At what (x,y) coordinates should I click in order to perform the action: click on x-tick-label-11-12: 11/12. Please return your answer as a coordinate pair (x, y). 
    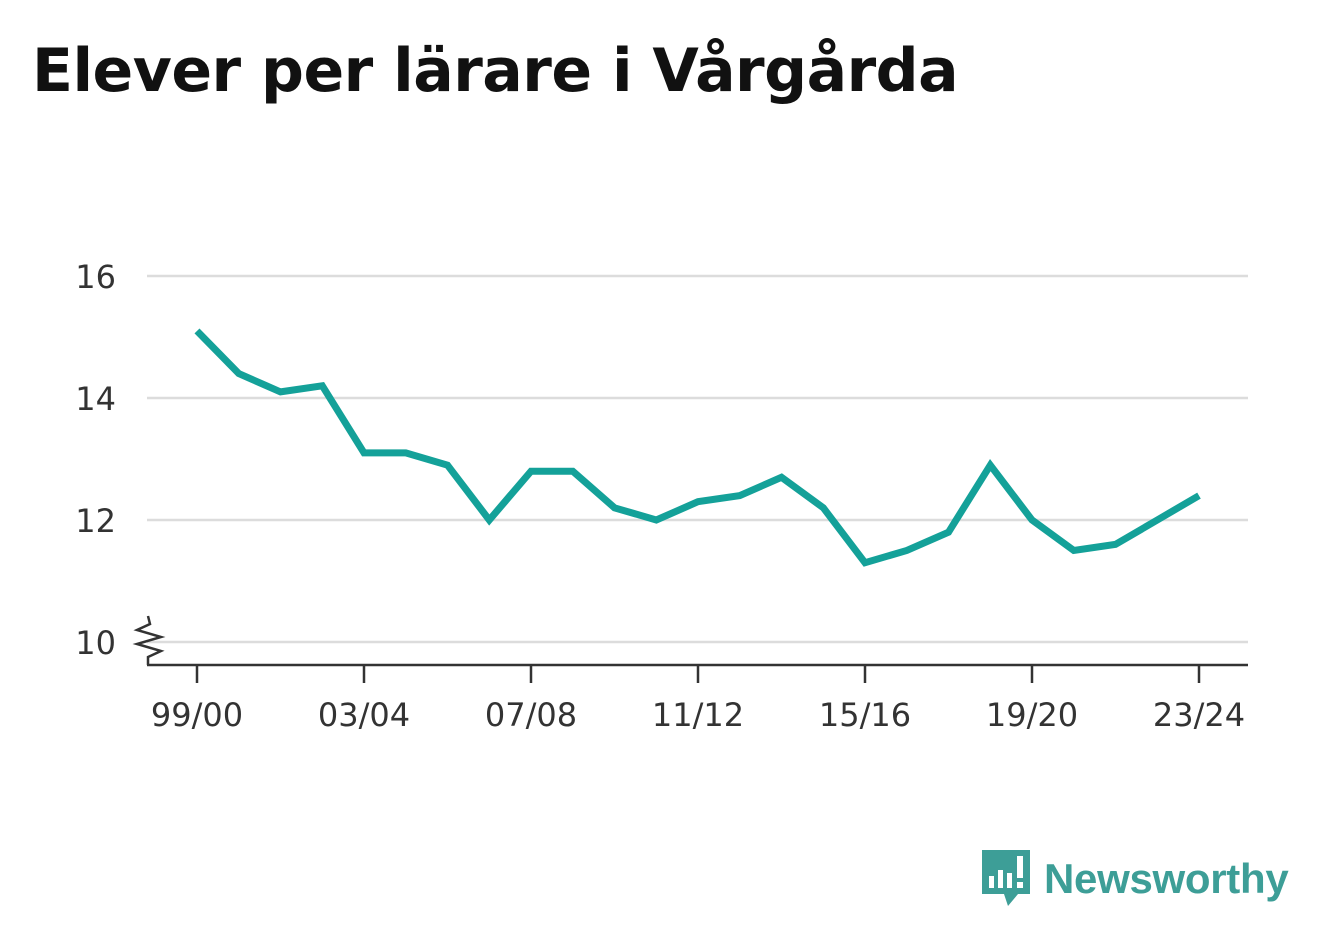
    Looking at the image, I should click on (698, 715).